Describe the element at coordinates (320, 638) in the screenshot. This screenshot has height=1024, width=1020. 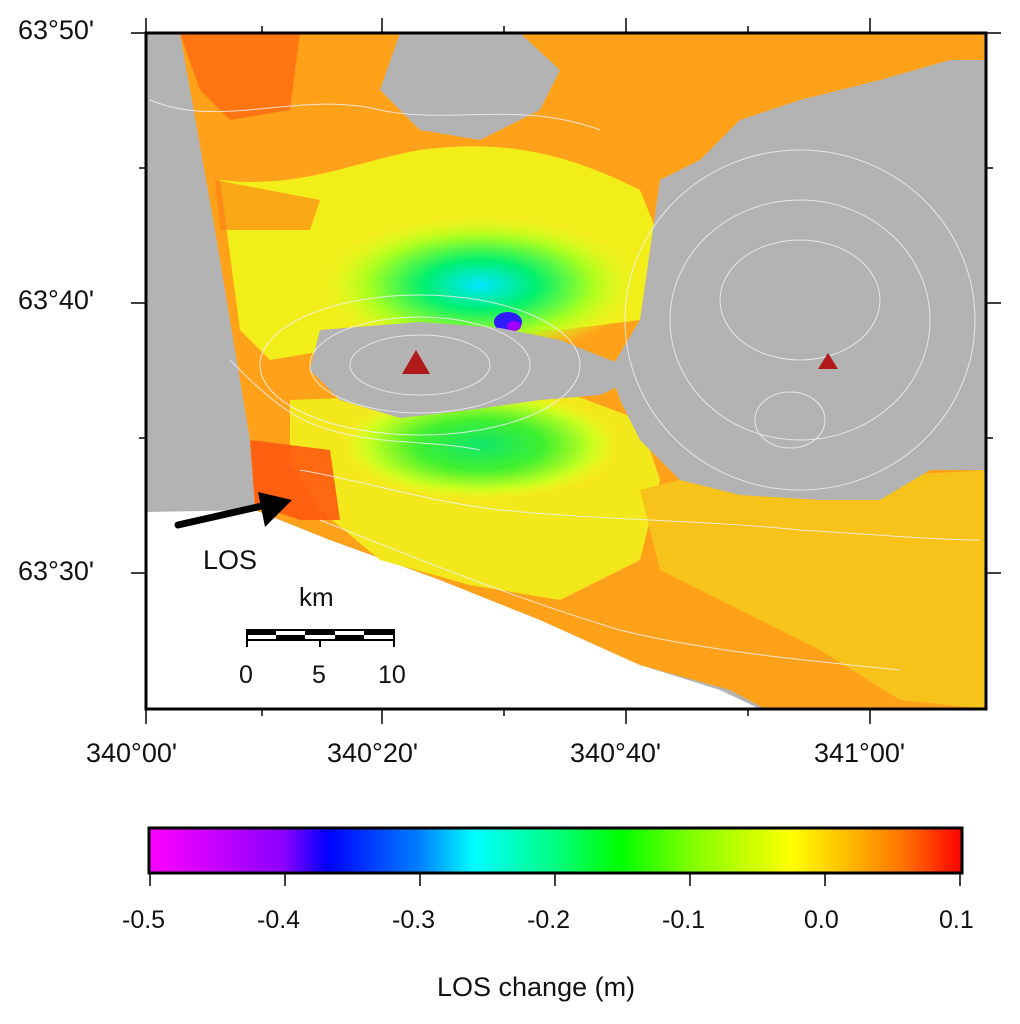
I see `scale-bar` at that location.